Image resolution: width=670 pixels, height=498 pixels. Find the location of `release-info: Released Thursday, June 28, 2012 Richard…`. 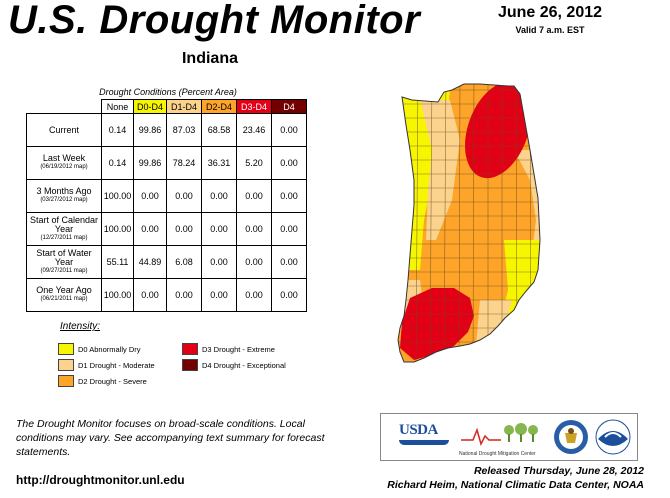

release-info: Released Thursday, June 28, 2012 Richard… is located at coordinates (502, 478).